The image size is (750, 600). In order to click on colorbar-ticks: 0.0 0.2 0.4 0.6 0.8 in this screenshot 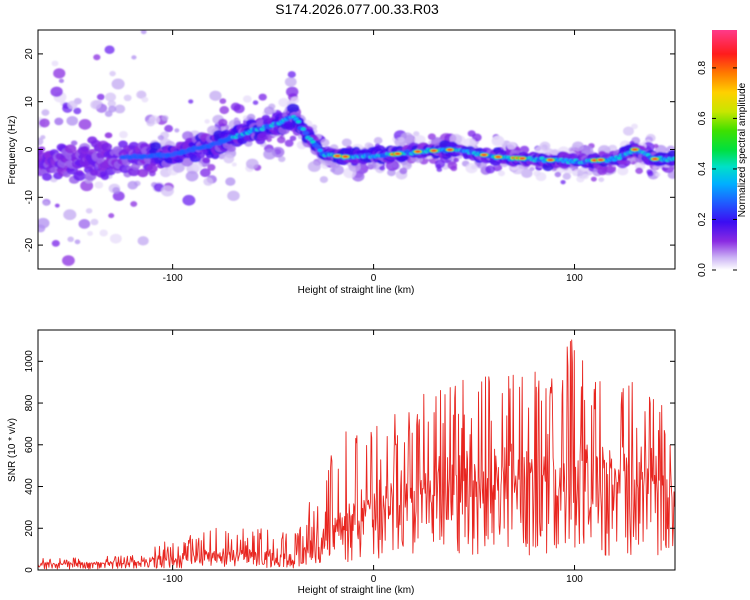, I will do `click(717, 169)`.